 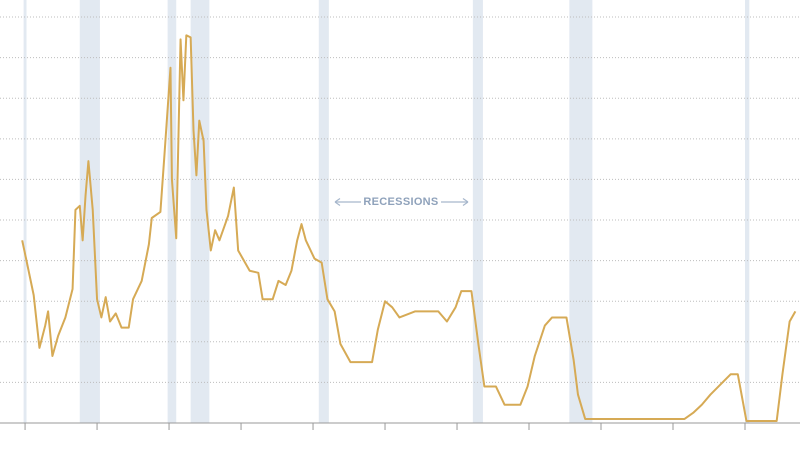 I want to click on annotation: RECESSIONS, so click(x=401, y=202).